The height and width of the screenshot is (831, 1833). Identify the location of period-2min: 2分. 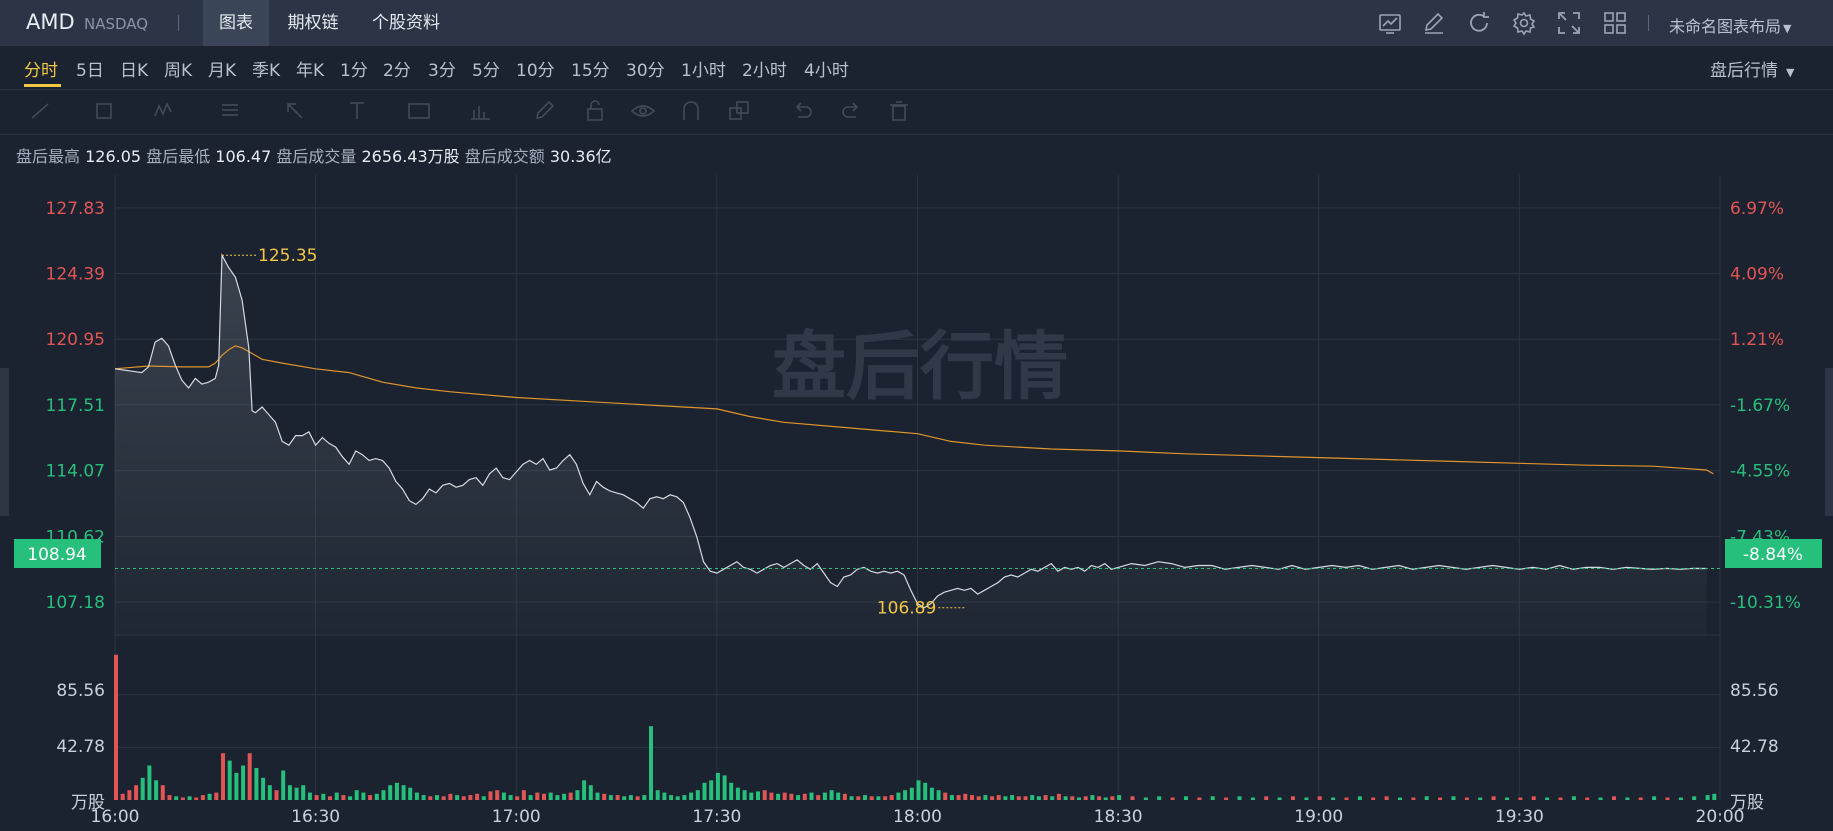
(397, 71).